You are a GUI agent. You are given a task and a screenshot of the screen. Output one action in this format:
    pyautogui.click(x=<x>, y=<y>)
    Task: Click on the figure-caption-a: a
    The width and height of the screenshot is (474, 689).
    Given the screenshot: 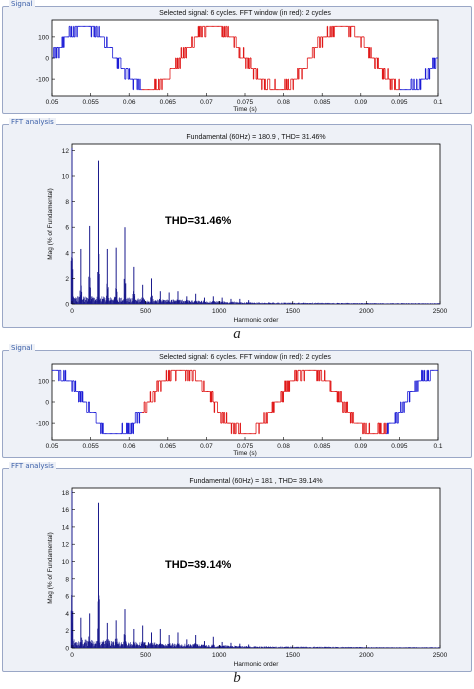 What is the action you would take?
    pyautogui.click(x=237, y=334)
    